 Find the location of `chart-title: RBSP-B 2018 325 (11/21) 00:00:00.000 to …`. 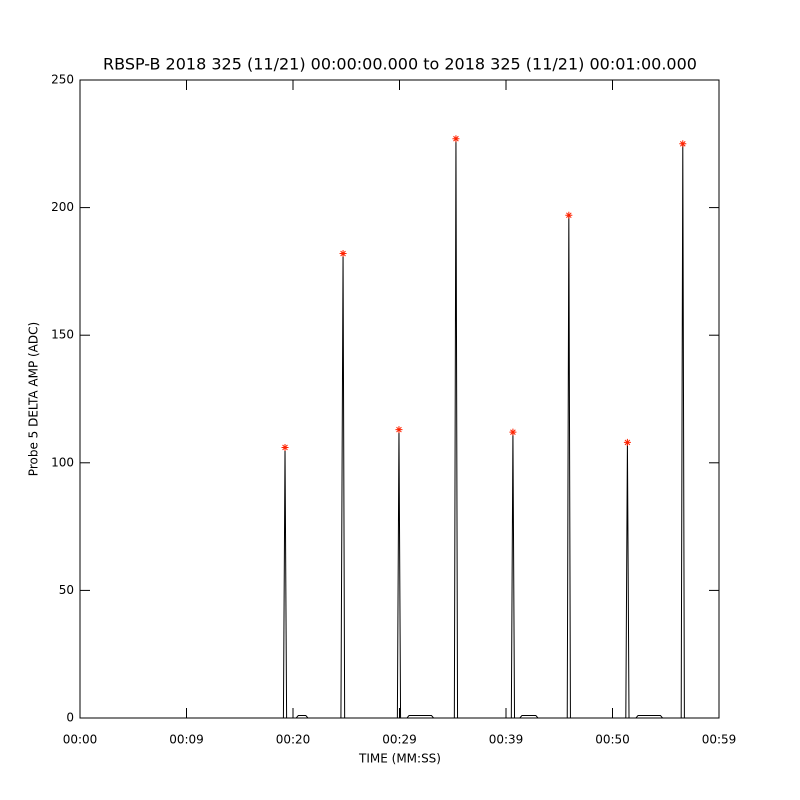

chart-title: RBSP-B 2018 325 (11/21) 00:00:00.000 to … is located at coordinates (400, 64).